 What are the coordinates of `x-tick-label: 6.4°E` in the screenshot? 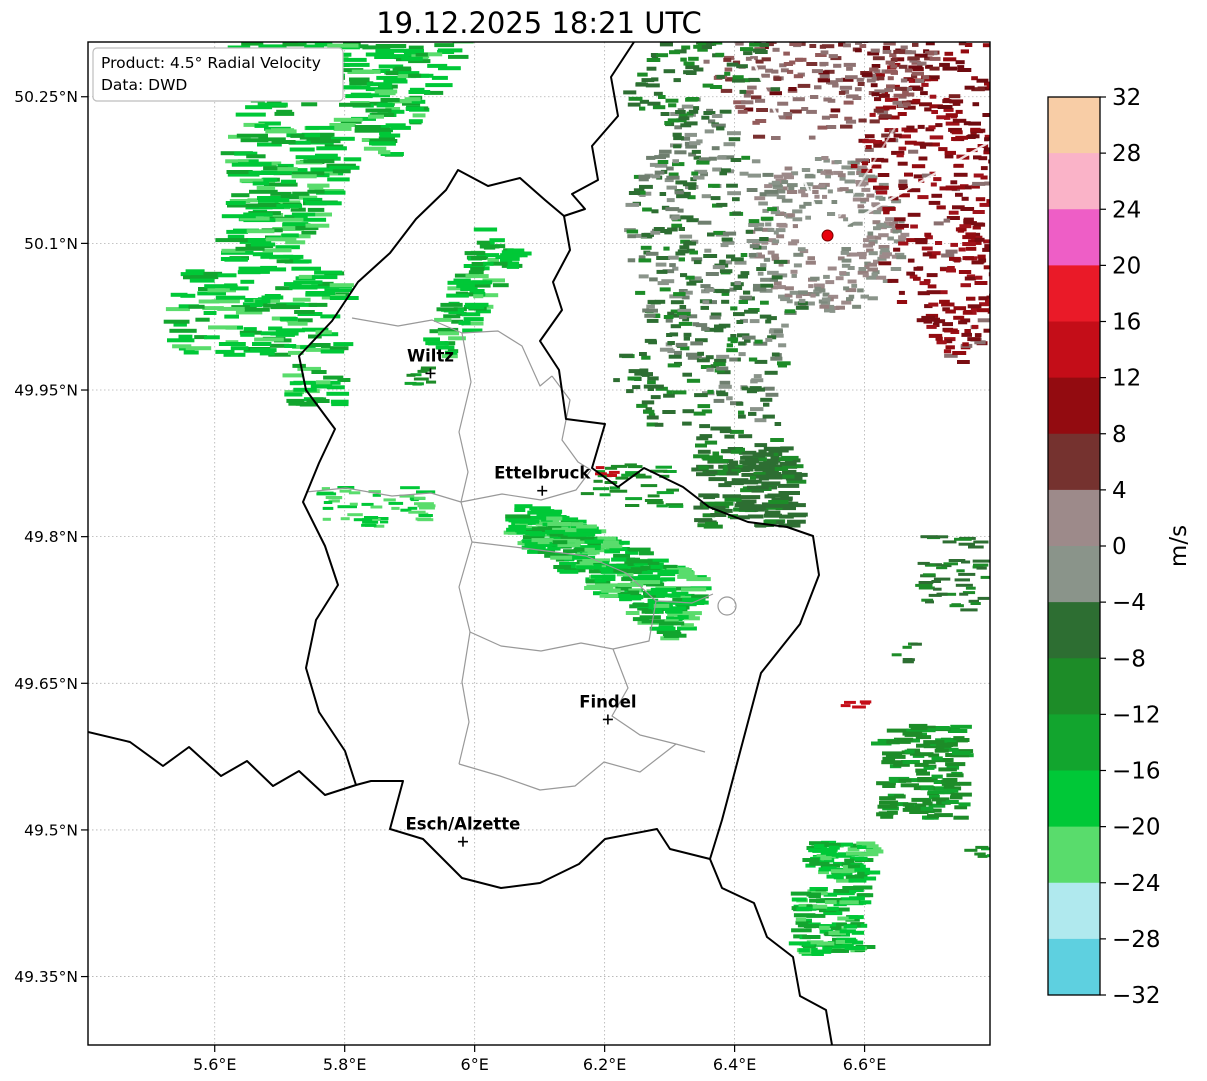 It's located at (735, 1064).